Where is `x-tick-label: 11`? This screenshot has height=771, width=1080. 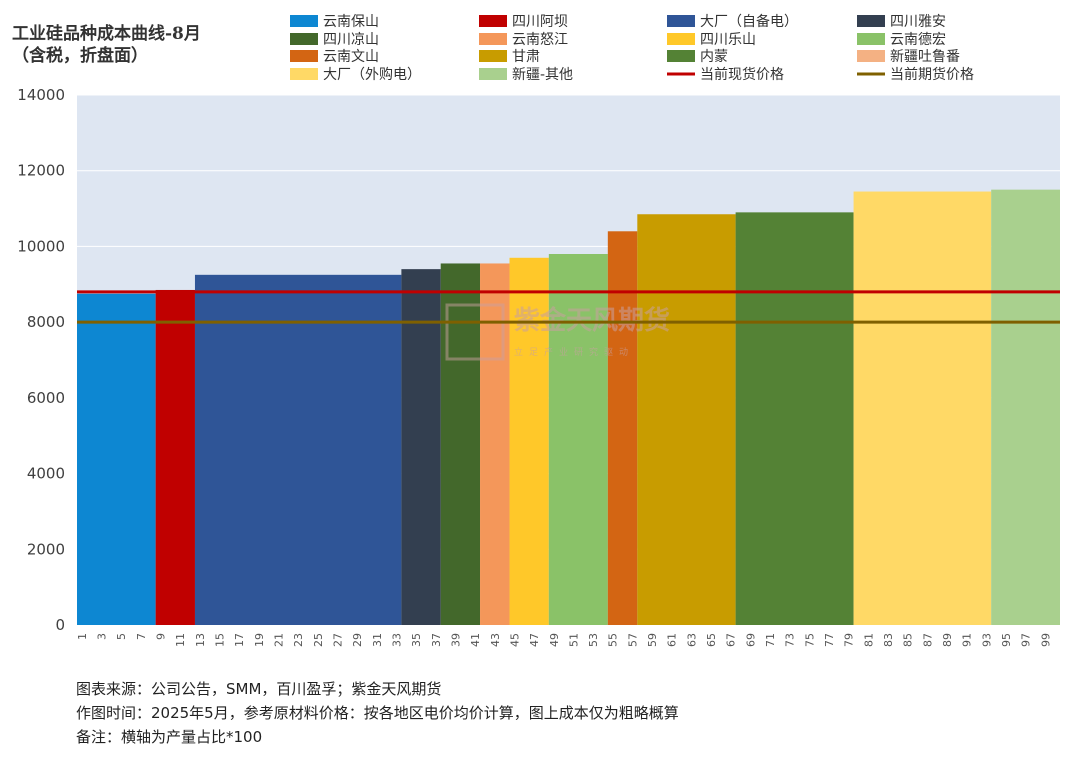
x-tick-label: 11 is located at coordinates (180, 640).